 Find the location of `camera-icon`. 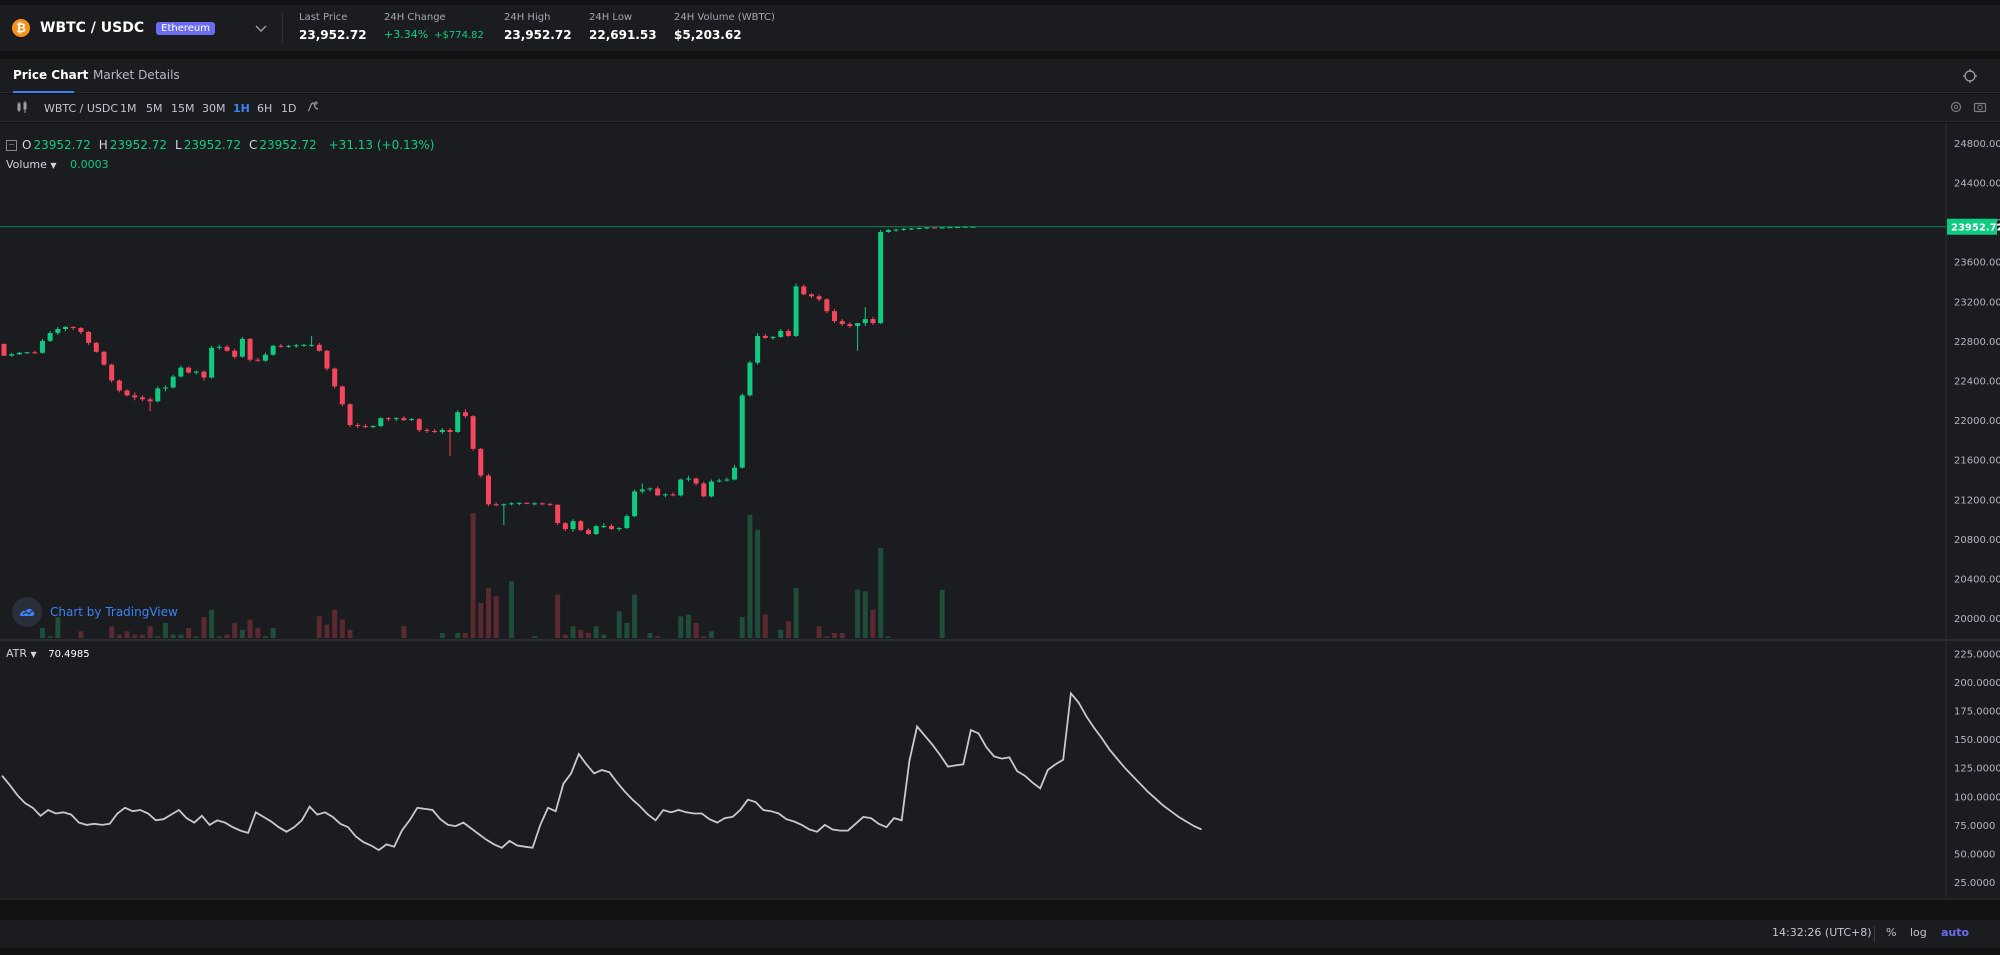

camera-icon is located at coordinates (1980, 107).